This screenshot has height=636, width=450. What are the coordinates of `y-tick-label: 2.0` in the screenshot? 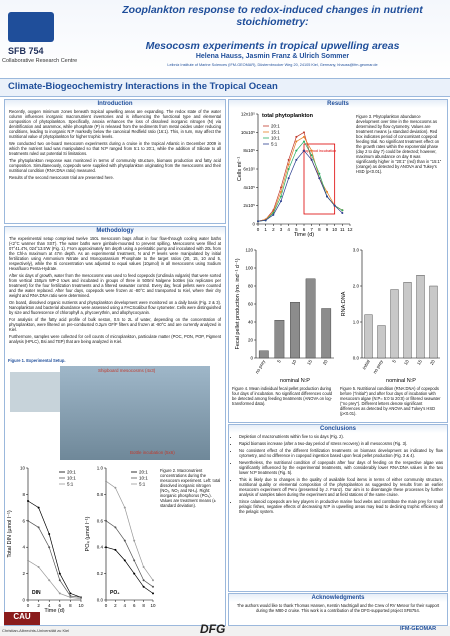 It's located at (356, 286).